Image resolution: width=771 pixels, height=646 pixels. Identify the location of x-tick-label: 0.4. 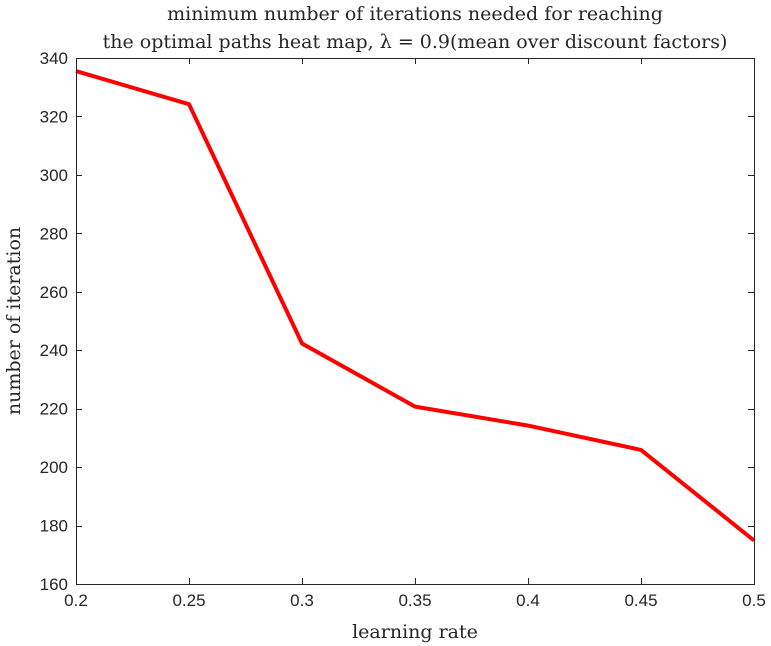
(528, 600).